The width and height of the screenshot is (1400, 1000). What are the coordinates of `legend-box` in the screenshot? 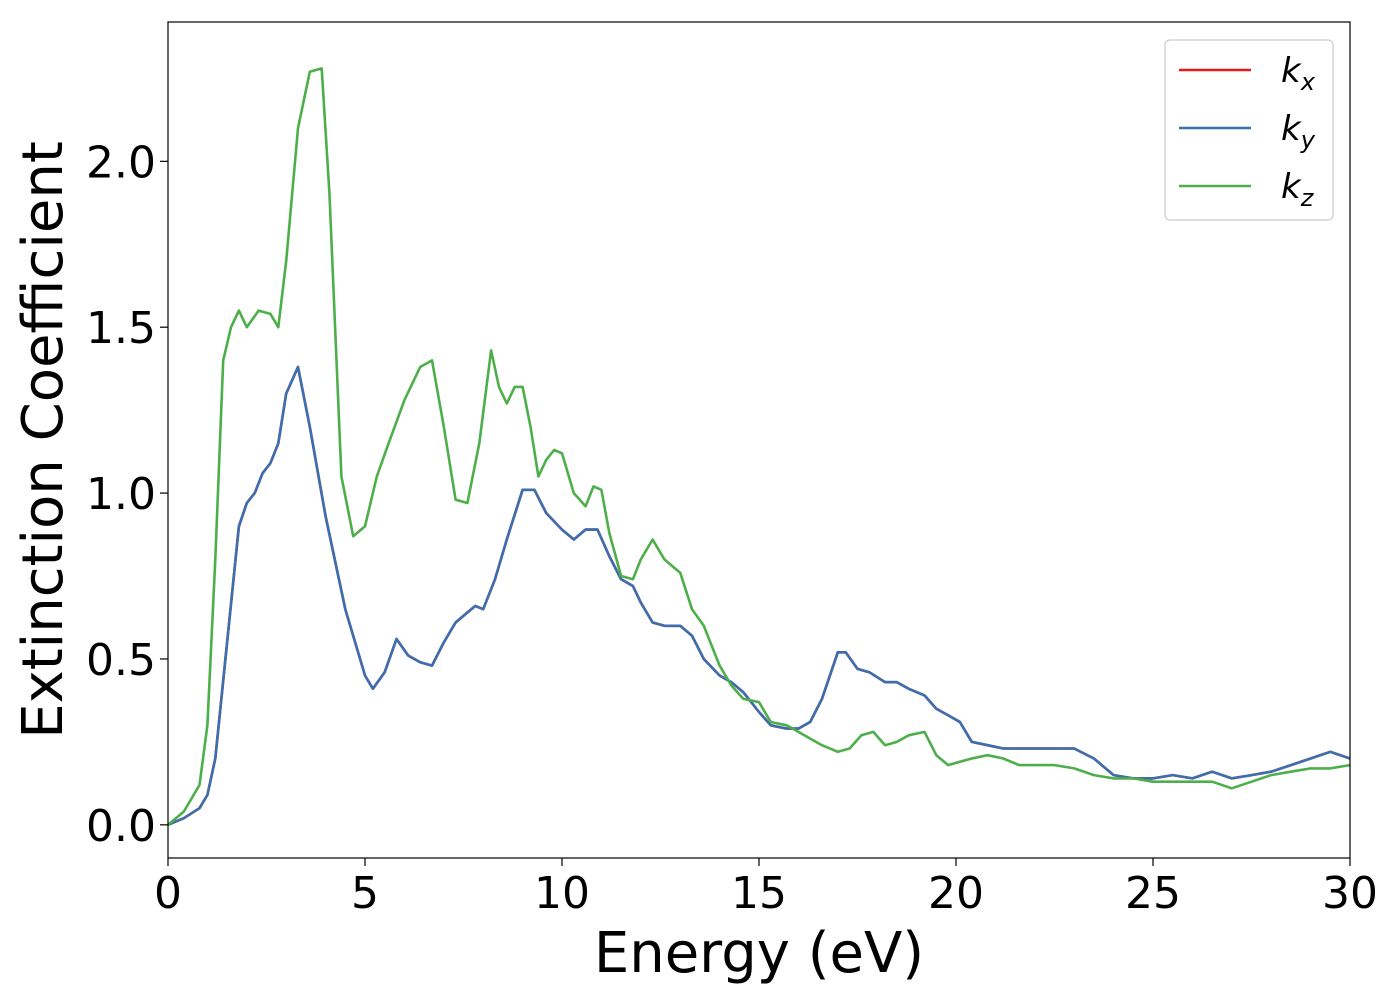 It's located at (1249, 130).